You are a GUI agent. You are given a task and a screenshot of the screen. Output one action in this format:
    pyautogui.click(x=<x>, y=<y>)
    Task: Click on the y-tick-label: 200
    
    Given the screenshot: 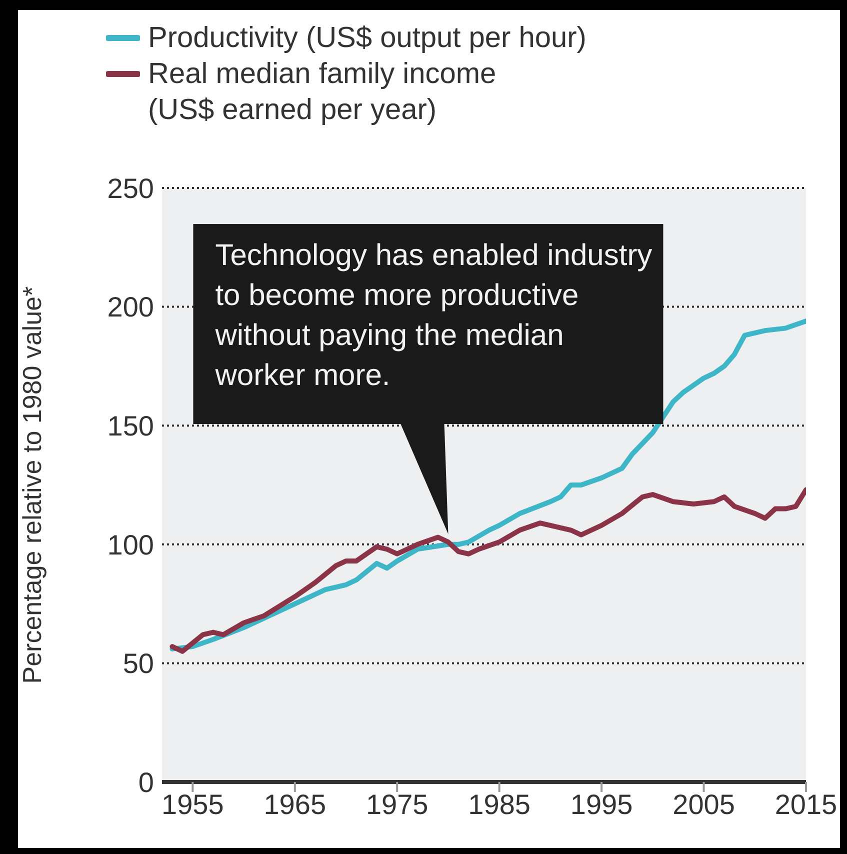 What is the action you would take?
    pyautogui.click(x=130, y=307)
    